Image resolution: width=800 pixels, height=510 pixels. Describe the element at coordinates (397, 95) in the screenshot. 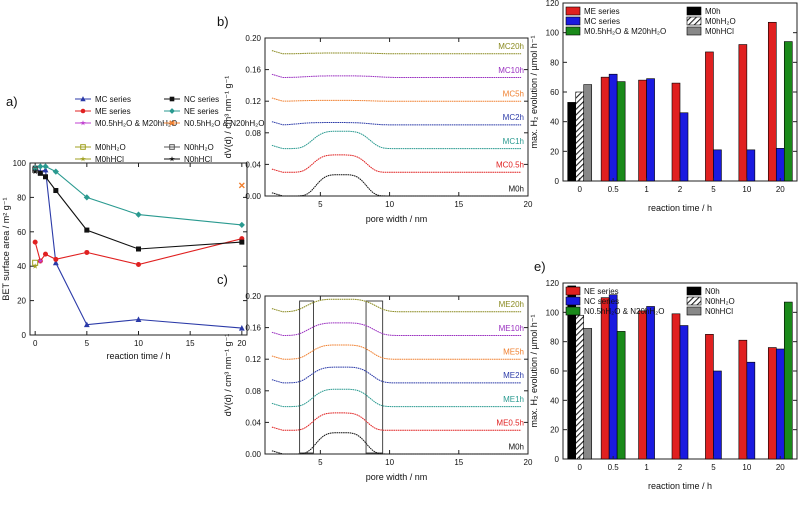

I see `series-mc5h: MC5h` at that location.